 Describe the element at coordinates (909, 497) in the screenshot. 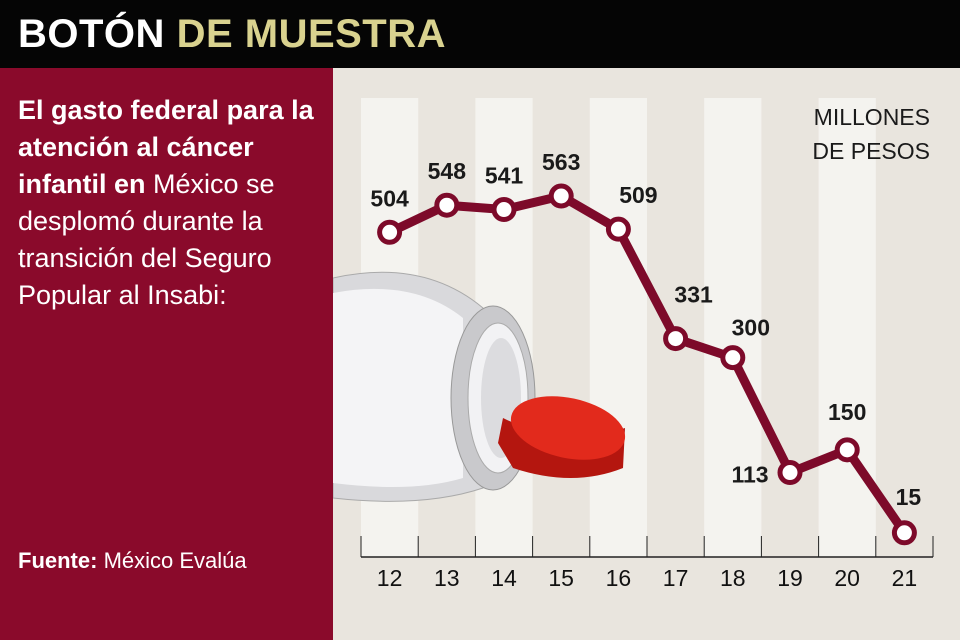

I see `data-label: 15` at that location.